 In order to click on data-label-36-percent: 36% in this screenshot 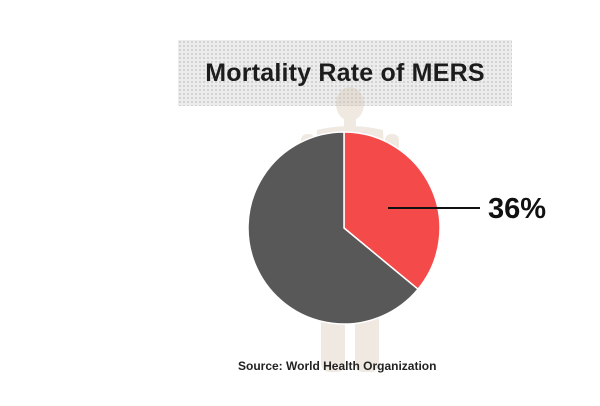, I will do `click(517, 209)`.